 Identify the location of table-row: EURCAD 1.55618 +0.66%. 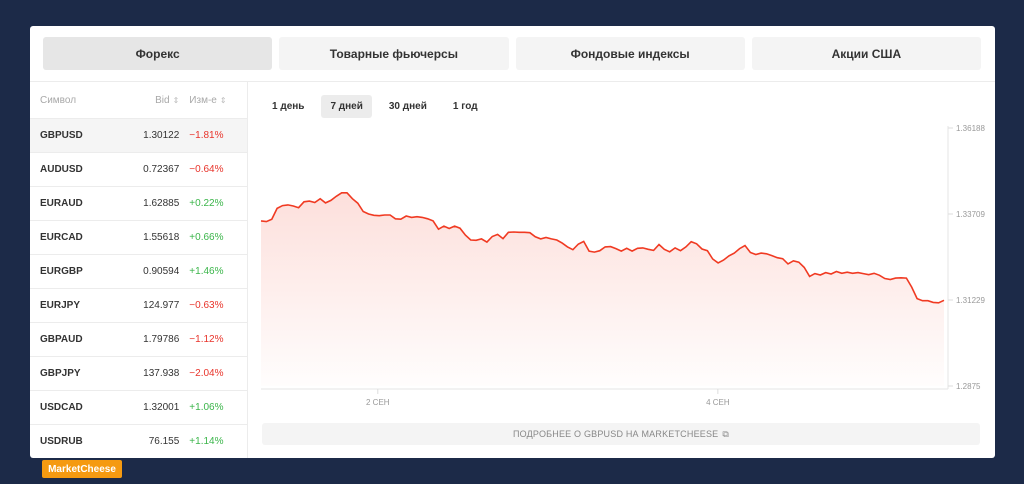
(138, 238).